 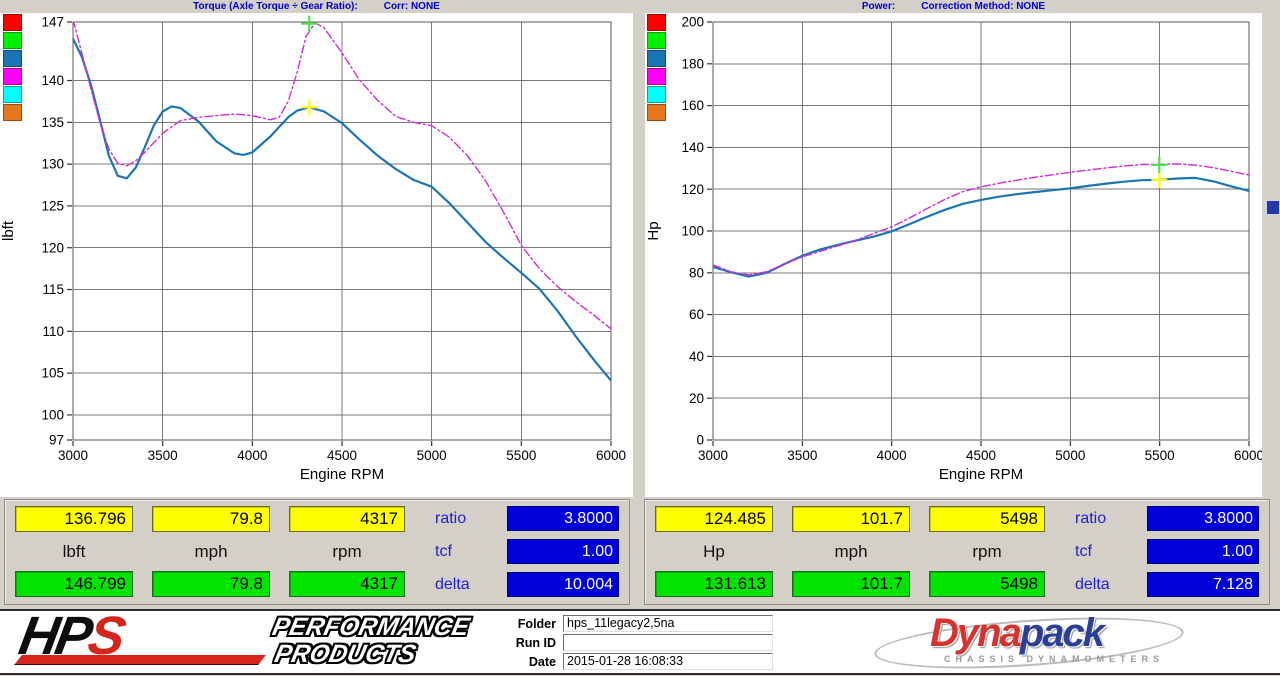 I want to click on folder-label: Folder, so click(x=536, y=623).